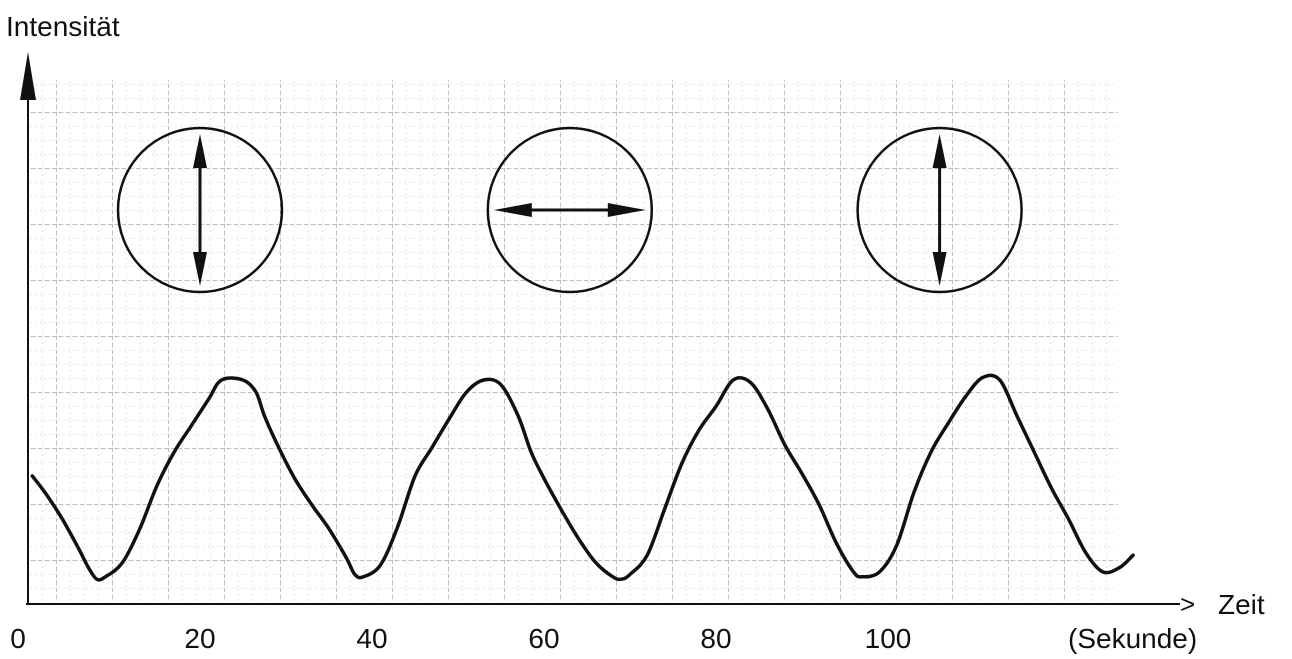 The width and height of the screenshot is (1292, 659). What do you see at coordinates (371, 638) in the screenshot?
I see `x-tick-label: 40` at bounding box center [371, 638].